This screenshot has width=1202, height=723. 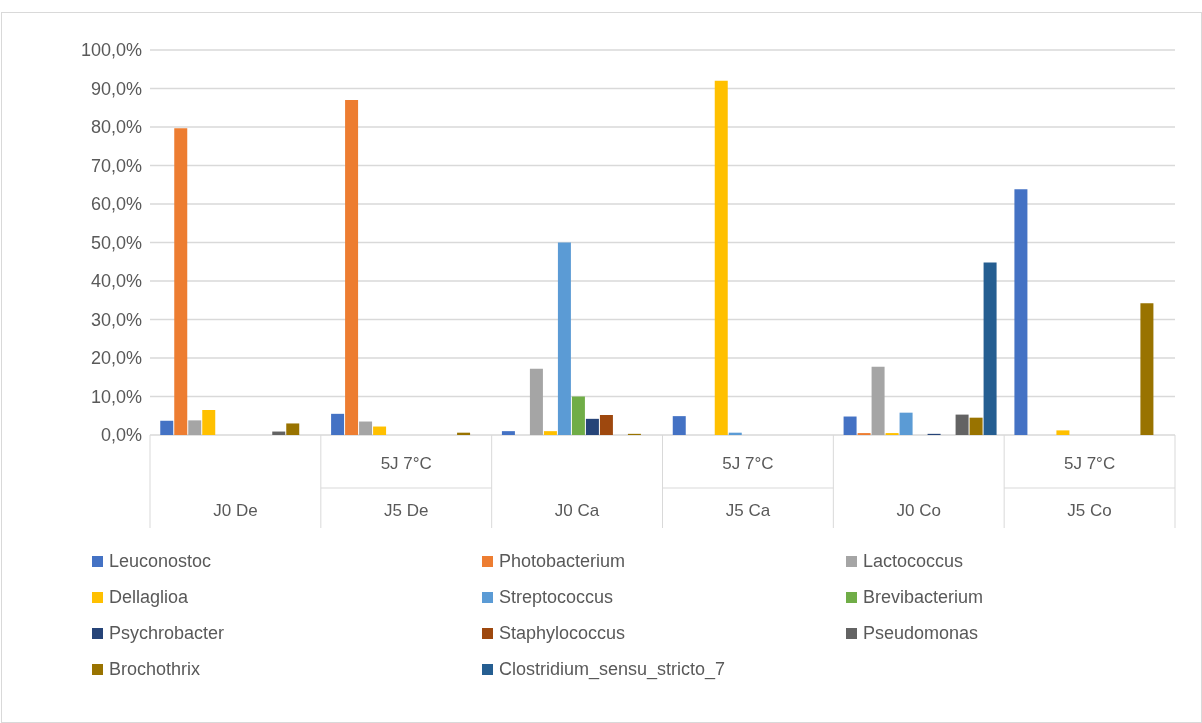 What do you see at coordinates (167, 633) in the screenshot?
I see `legend-label: Psychrobacter` at bounding box center [167, 633].